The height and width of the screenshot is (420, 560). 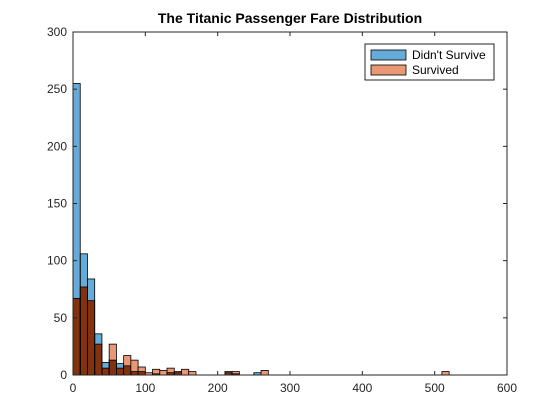 I want to click on x-tick-label: 500, so click(x=435, y=388).